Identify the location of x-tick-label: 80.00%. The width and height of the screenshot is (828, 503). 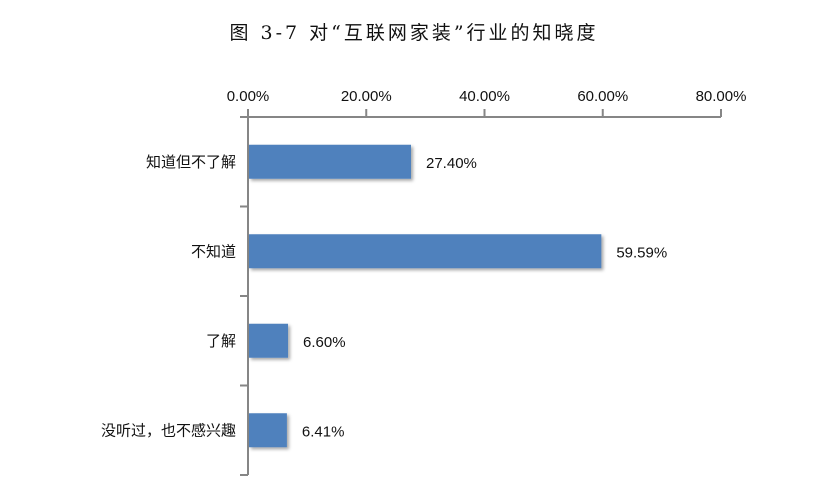
(721, 96).